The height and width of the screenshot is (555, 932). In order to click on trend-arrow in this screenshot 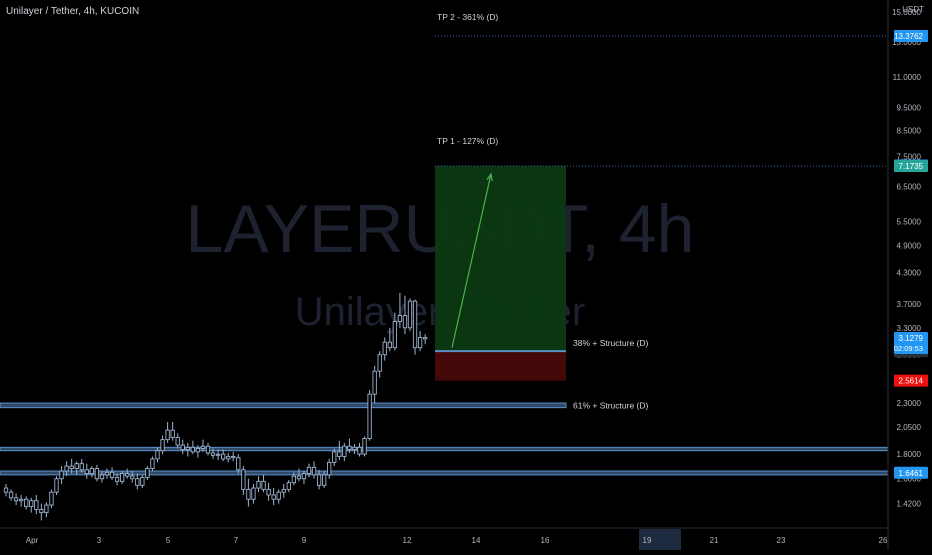, I will do `click(471, 260)`.